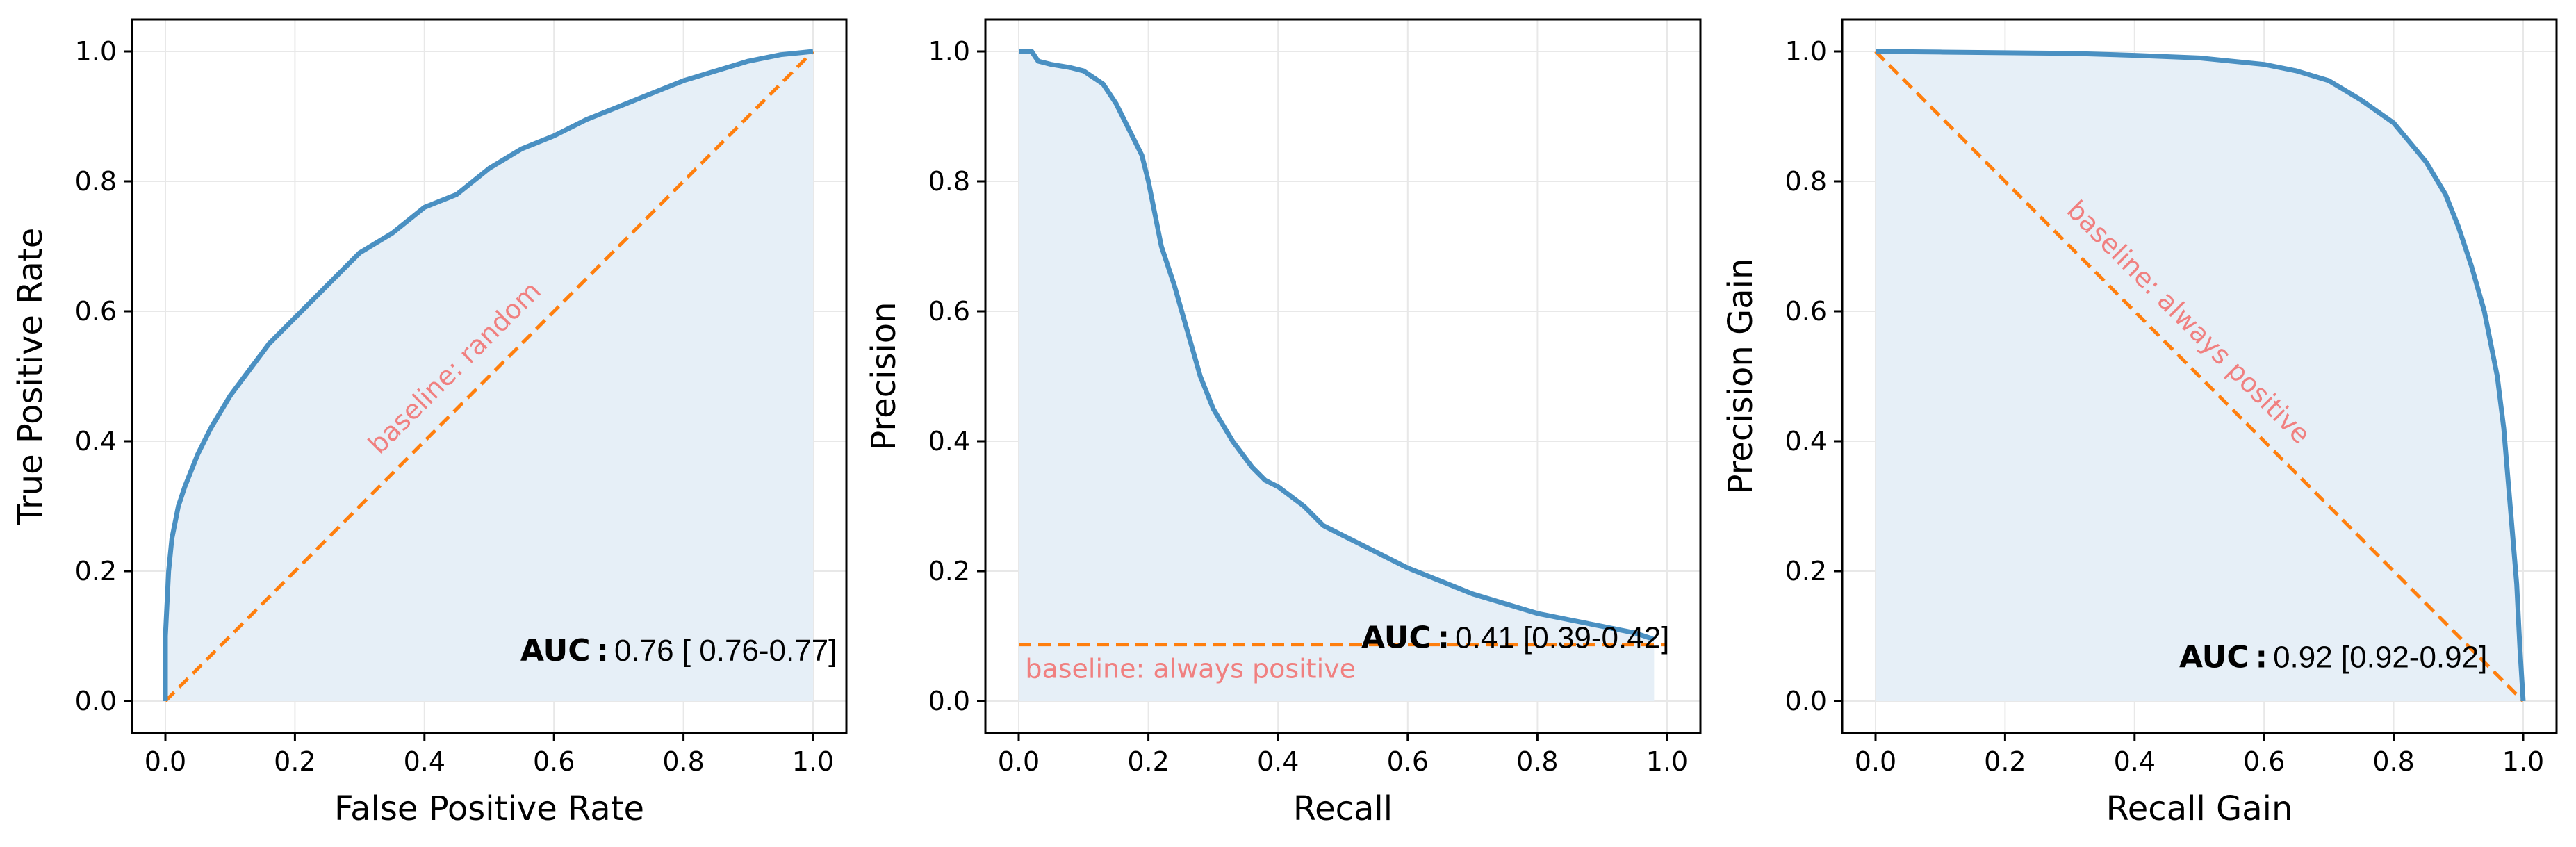 The height and width of the screenshot is (847, 2576). What do you see at coordinates (883, 376) in the screenshot?
I see `y-axis-label: Precision` at bounding box center [883, 376].